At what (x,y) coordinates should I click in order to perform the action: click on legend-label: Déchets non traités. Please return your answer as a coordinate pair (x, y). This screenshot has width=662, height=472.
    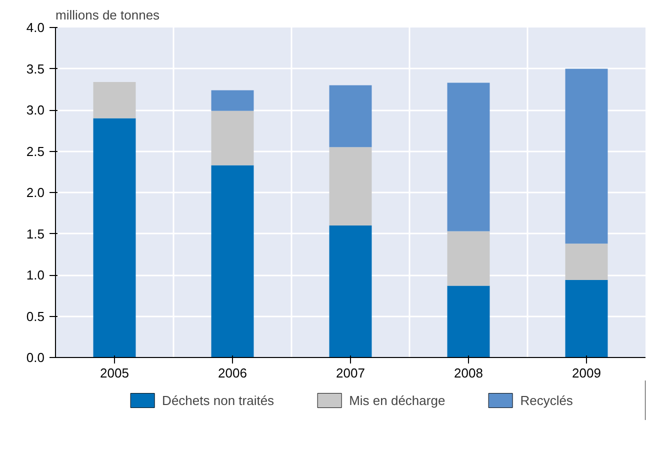
    Looking at the image, I should click on (218, 400).